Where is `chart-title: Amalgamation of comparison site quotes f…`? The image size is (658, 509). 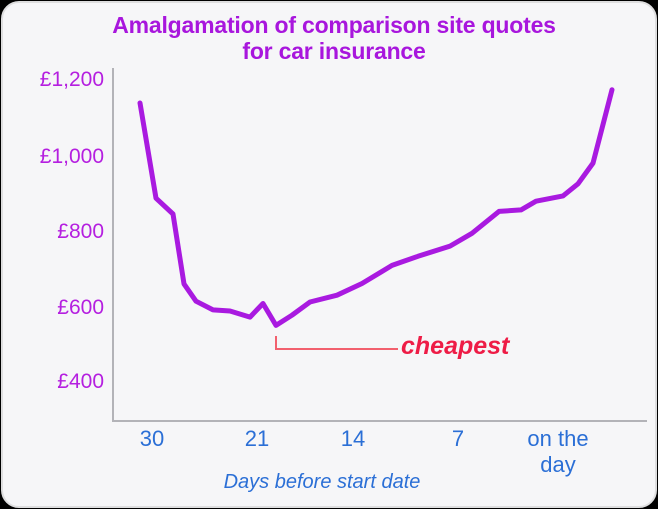
chart-title: Amalgamation of comparison site quotes f… is located at coordinates (334, 38).